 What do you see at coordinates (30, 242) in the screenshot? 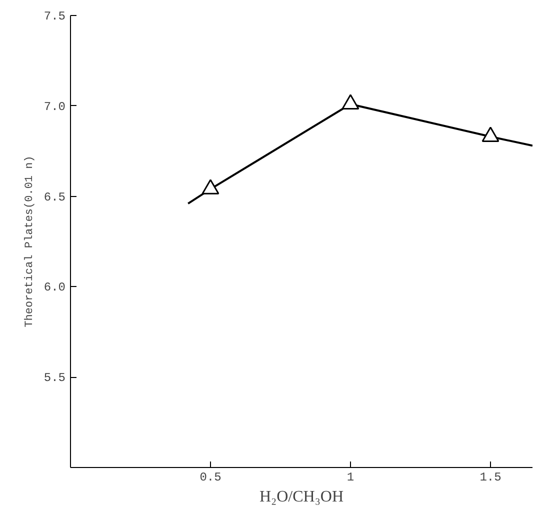
I see `y-axis-title: Theoretical Plates(0.01 n)` at bounding box center [30, 242].